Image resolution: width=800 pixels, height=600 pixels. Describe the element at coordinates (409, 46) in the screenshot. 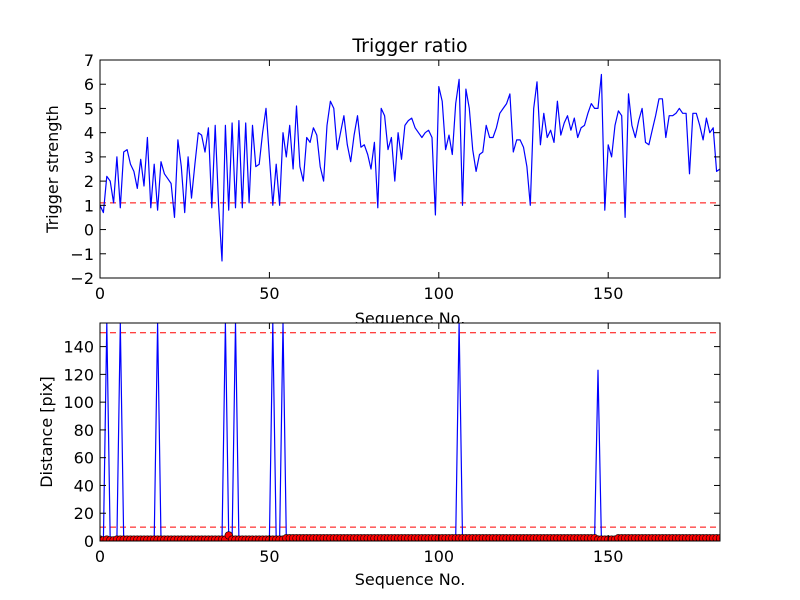

I see `chart-title: Trigger ratio` at that location.